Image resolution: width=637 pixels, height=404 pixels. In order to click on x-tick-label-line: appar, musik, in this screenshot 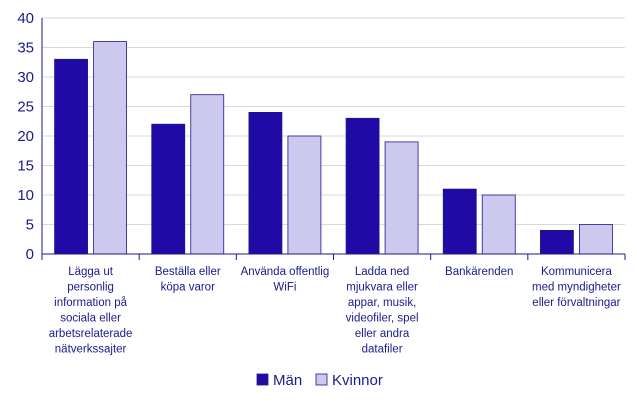, I will do `click(382, 303)`.